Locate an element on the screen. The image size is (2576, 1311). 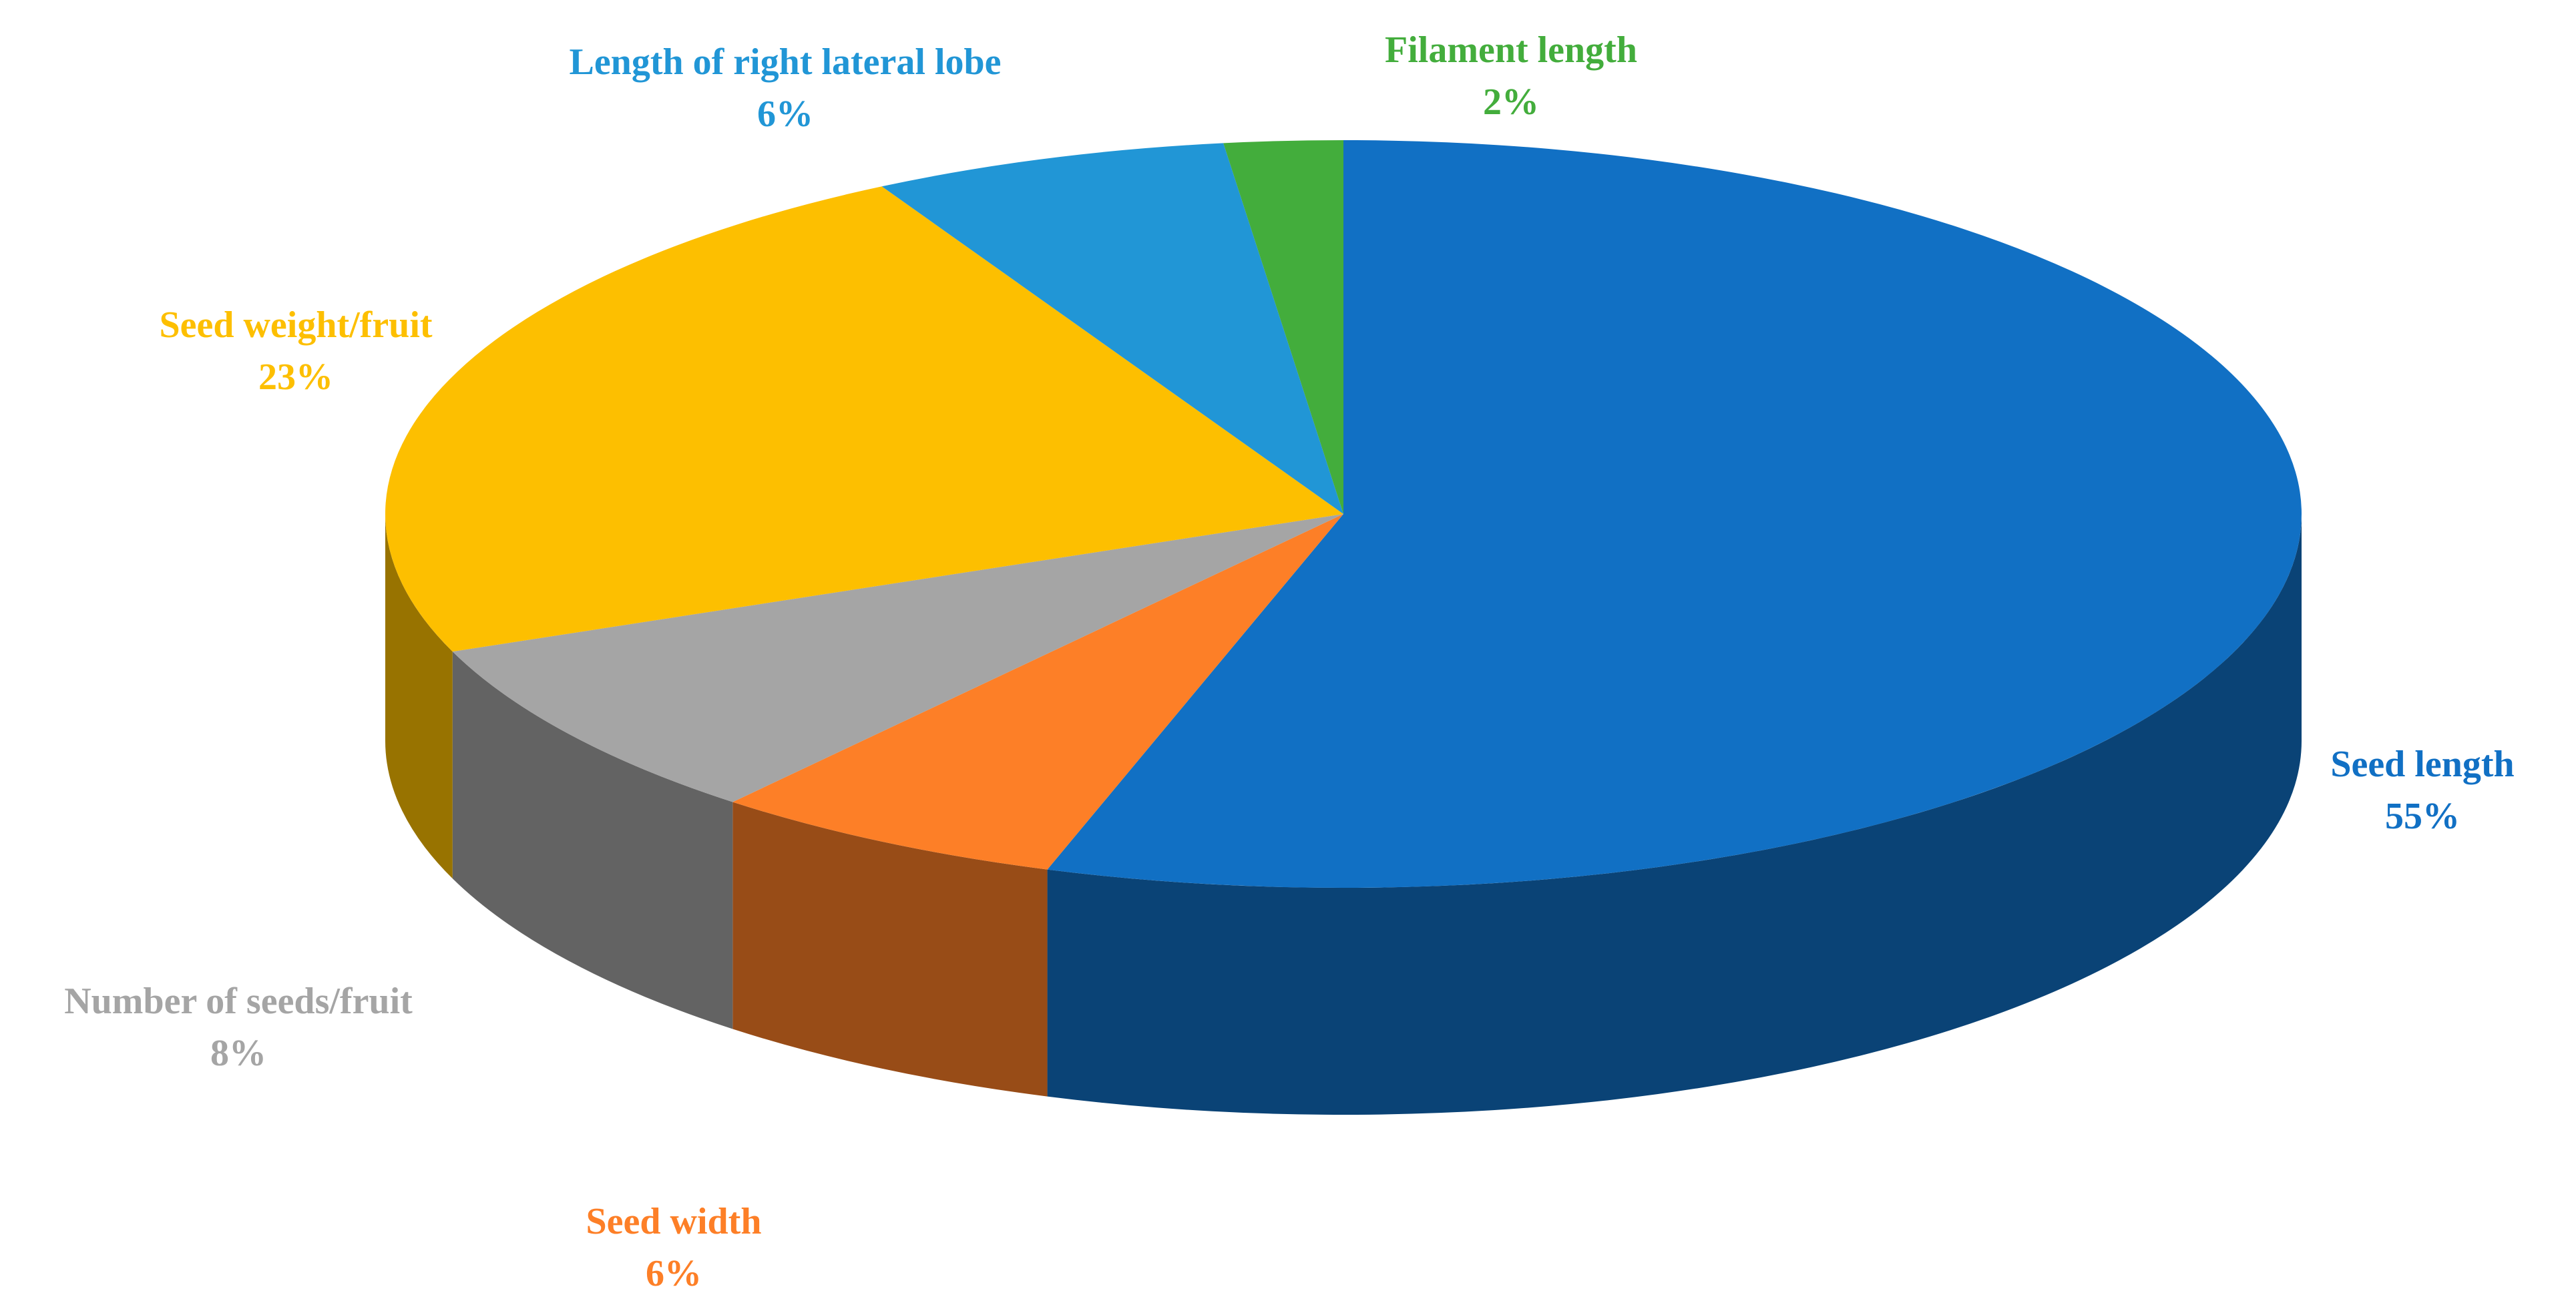
slice-label: Number of seeds/fruit is located at coordinates (238, 1001).